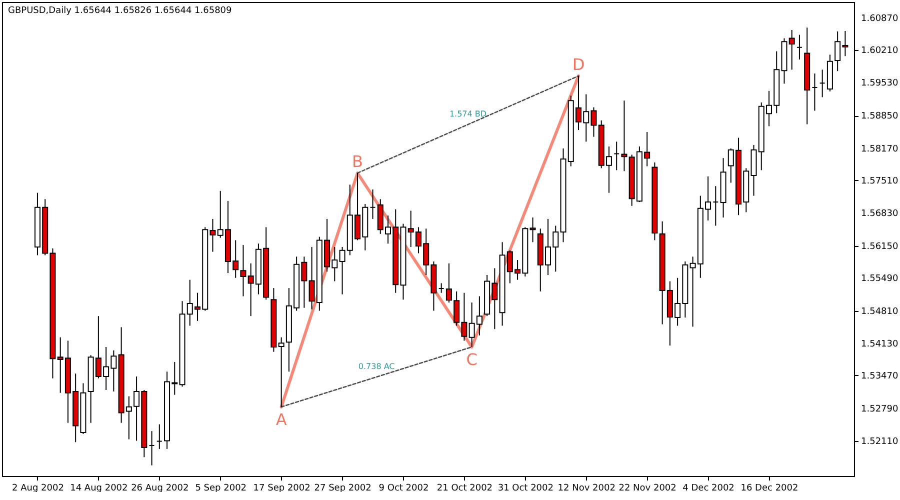 Image resolution: width=900 pixels, height=500 pixels. Describe the element at coordinates (879, 377) in the screenshot. I see `y-tick-label: 1.53470` at that location.